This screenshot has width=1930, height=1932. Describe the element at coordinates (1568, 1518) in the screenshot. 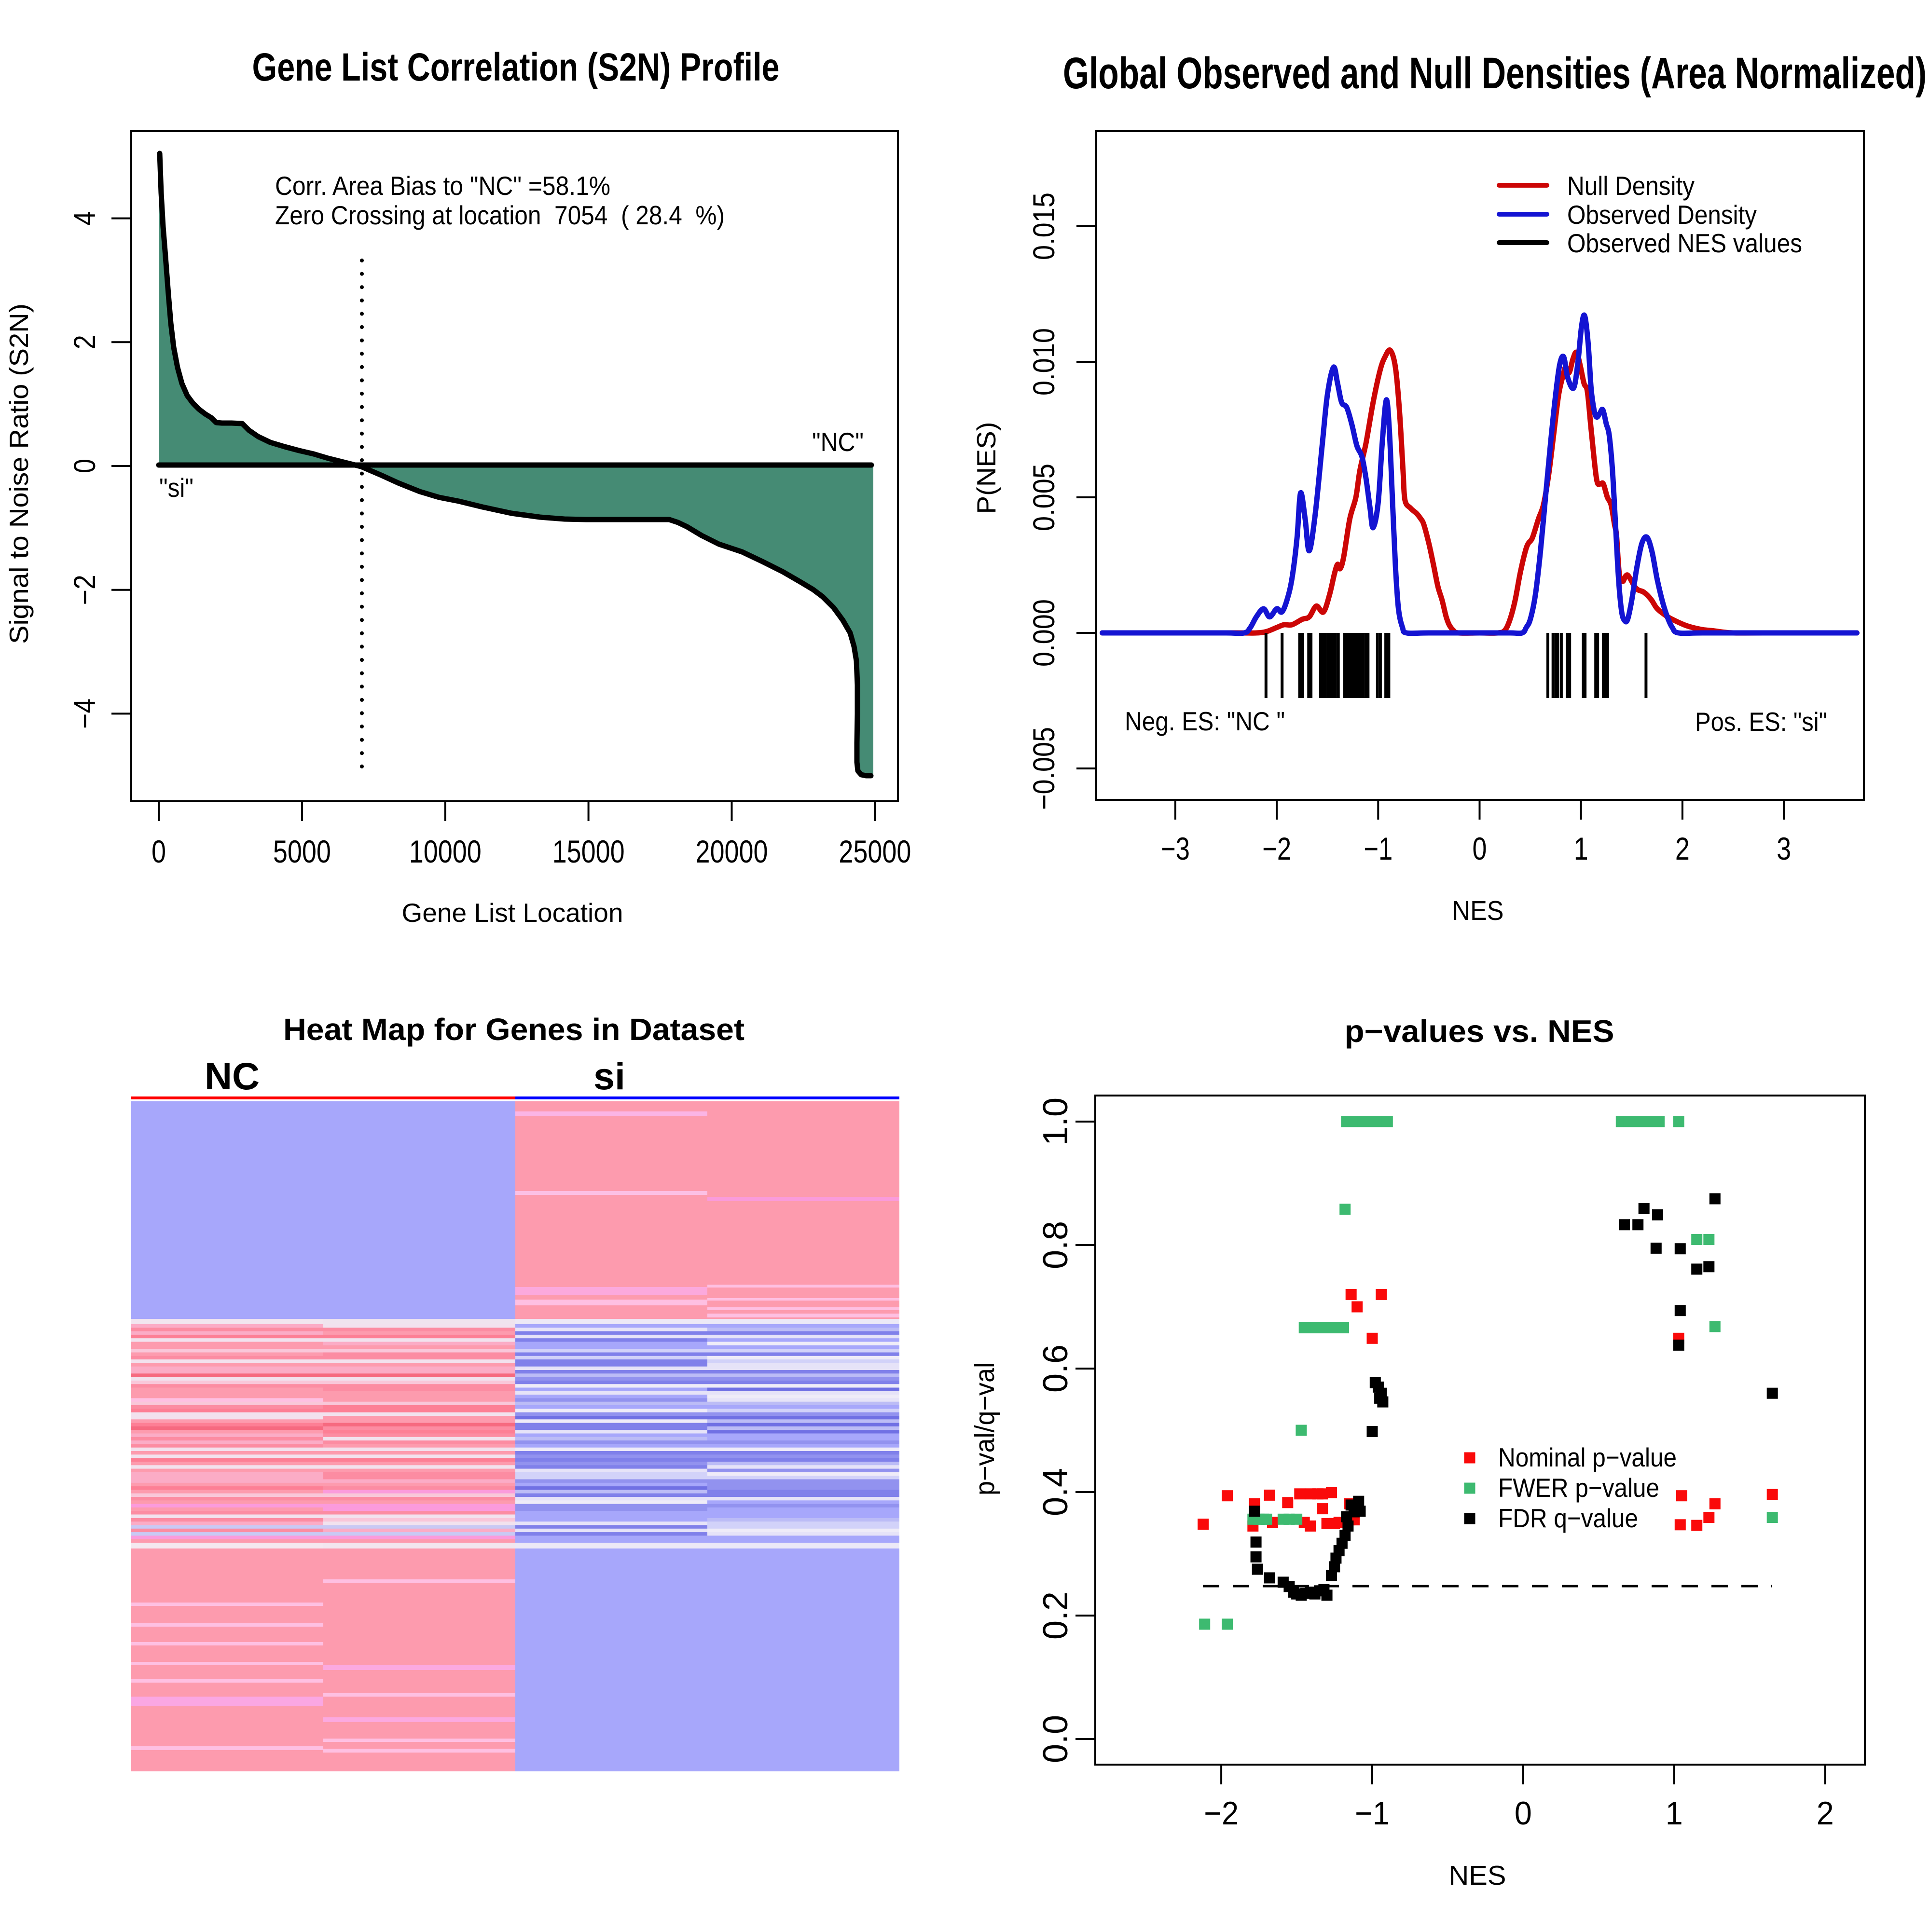

I see `svg-text: FDR q−value` at that location.